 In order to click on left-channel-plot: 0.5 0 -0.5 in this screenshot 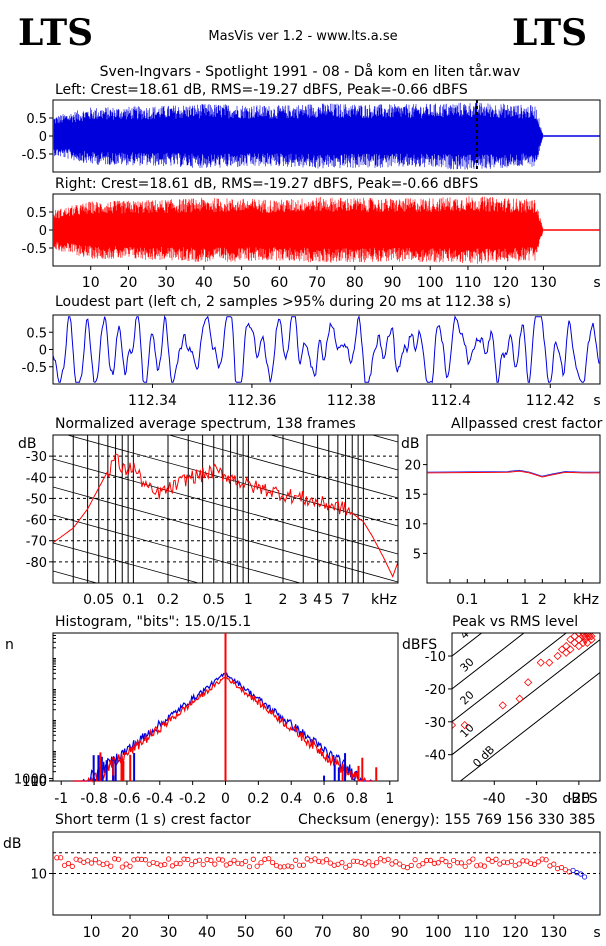, I will do `click(311, 136)`.